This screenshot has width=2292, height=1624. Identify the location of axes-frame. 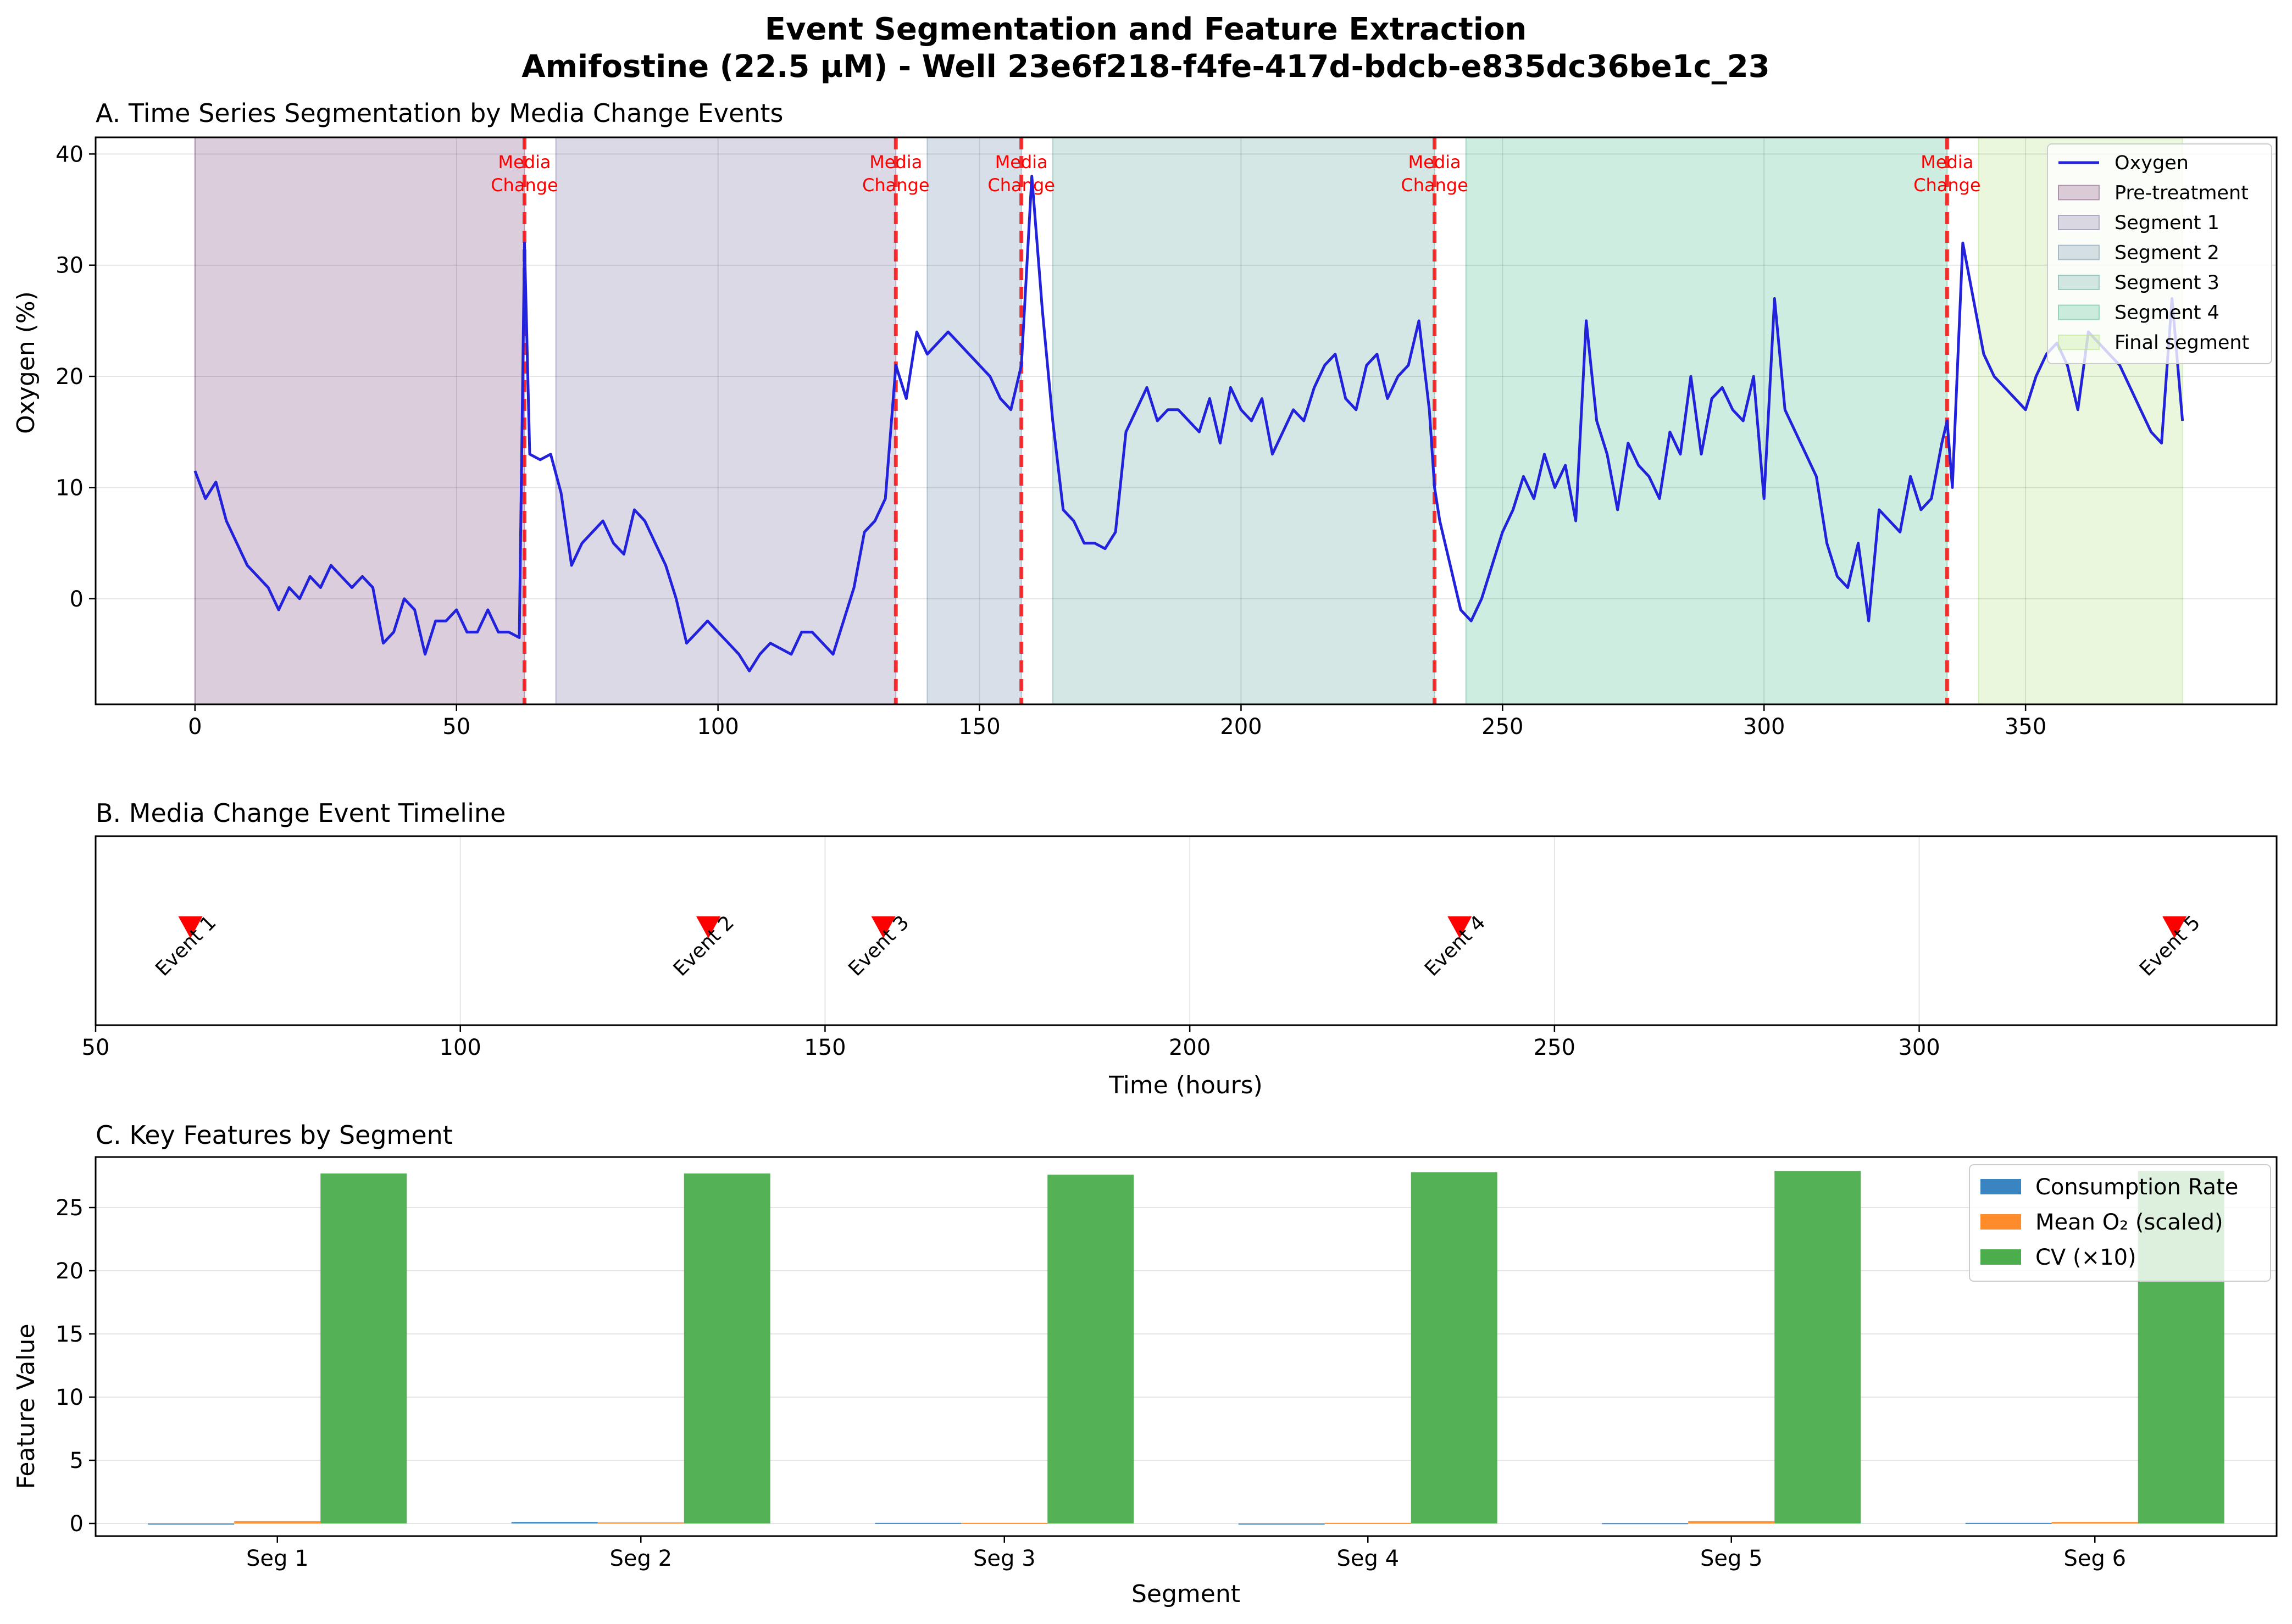
(1186, 930).